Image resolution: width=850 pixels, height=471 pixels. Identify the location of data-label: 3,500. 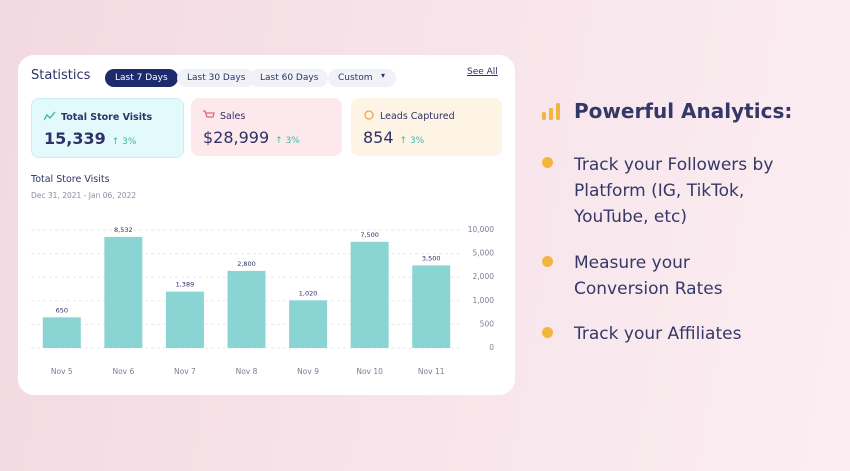
(431, 258).